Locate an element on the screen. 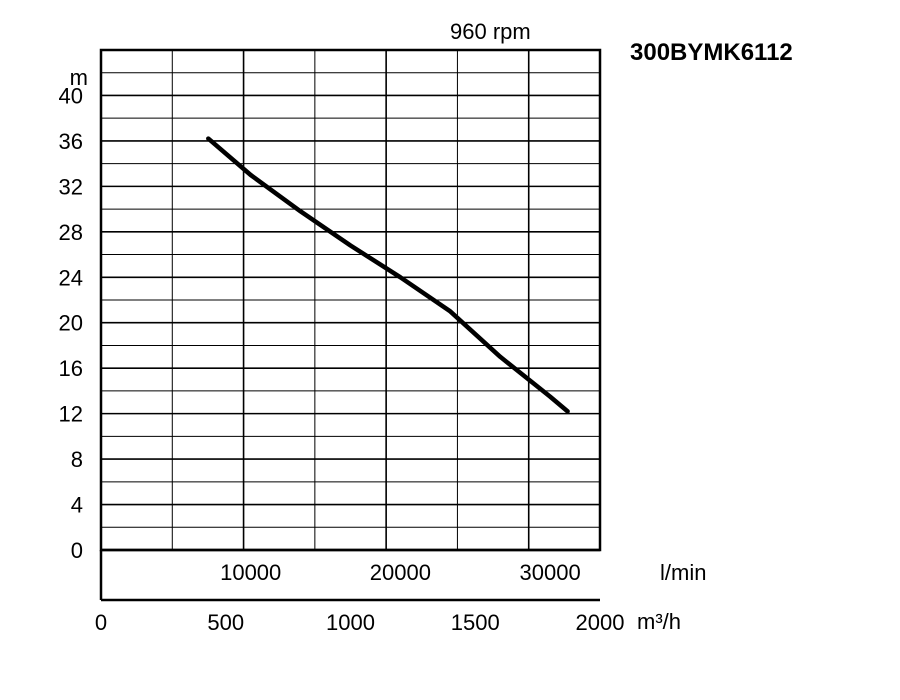 The image size is (900, 700). y-tick-label: 20 is located at coordinates (71, 323).